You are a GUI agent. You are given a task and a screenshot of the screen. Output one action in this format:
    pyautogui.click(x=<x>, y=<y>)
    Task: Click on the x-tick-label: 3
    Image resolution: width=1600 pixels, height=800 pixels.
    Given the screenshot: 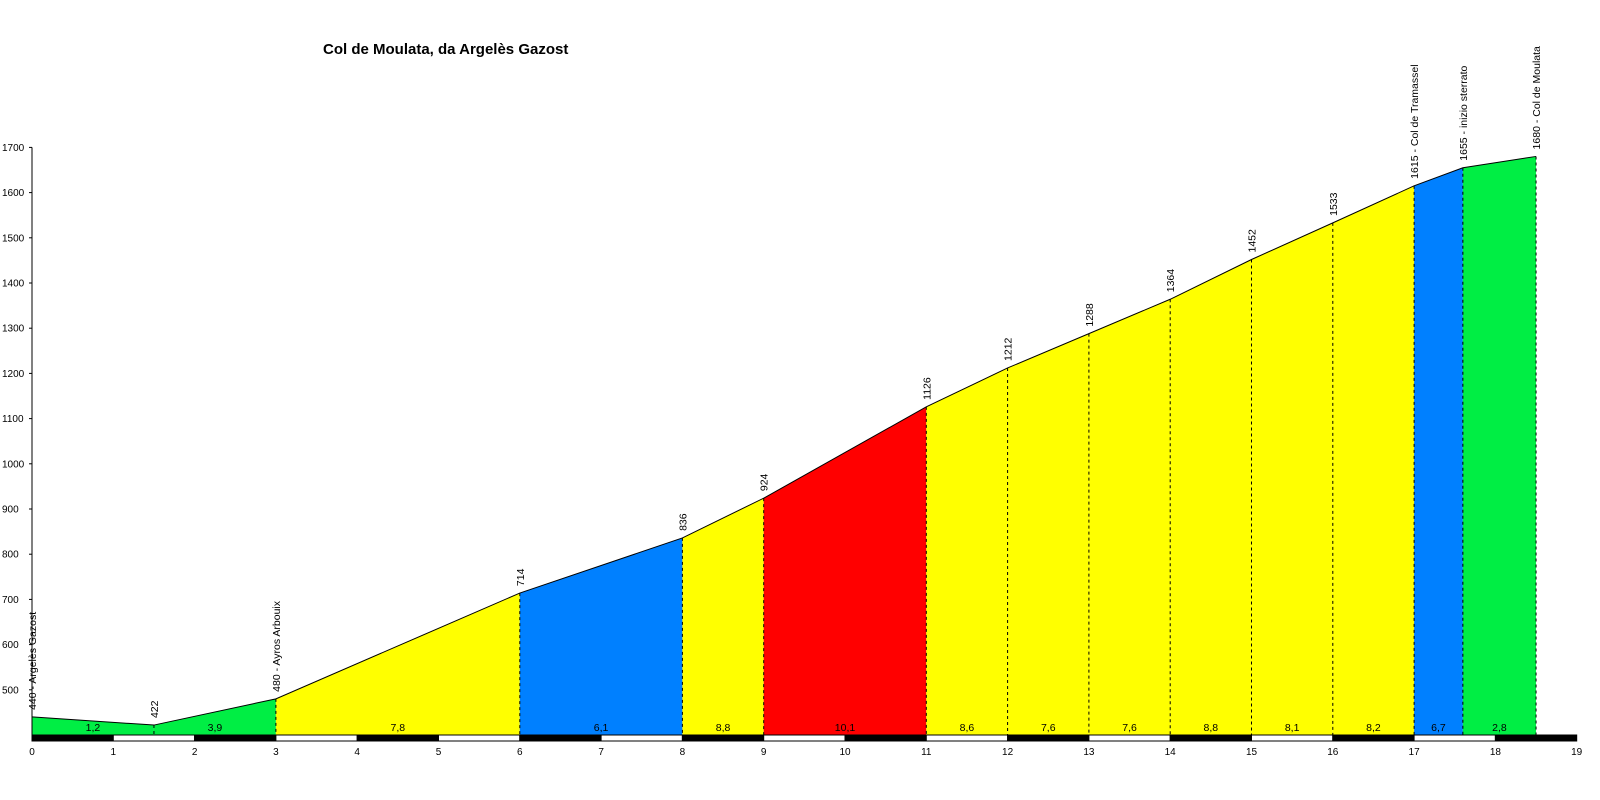 What is the action you would take?
    pyautogui.click(x=276, y=752)
    